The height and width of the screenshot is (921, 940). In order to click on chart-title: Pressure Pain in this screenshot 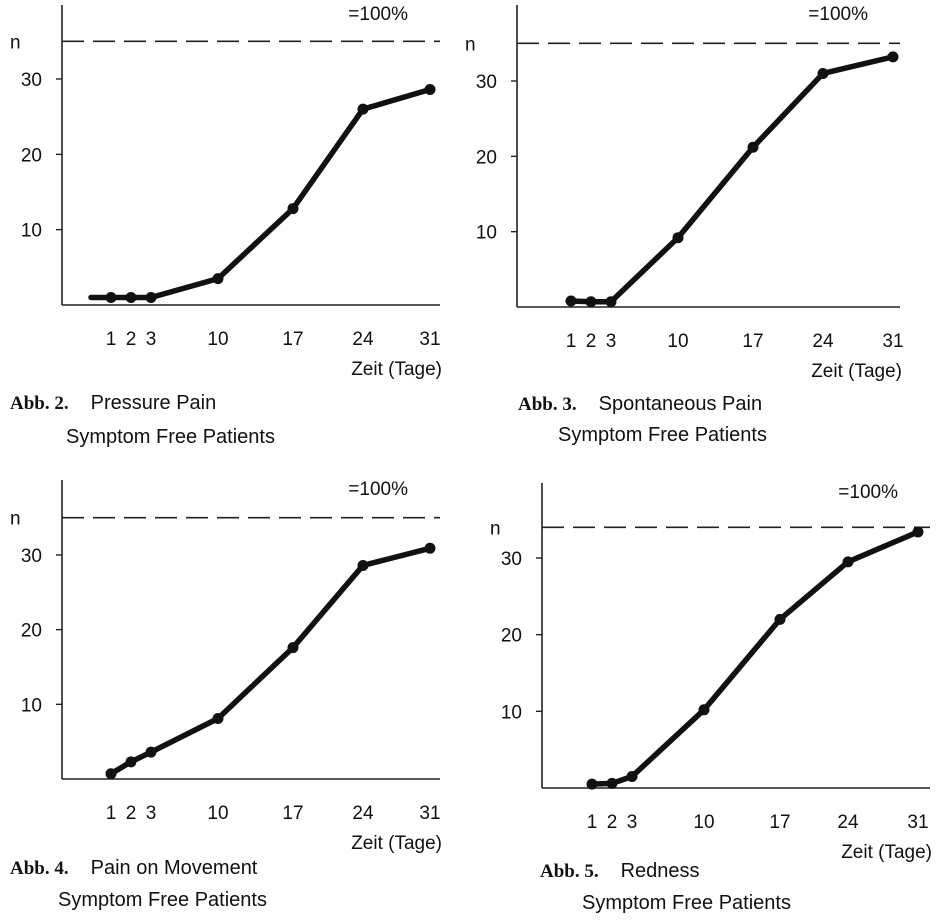, I will do `click(153, 403)`.